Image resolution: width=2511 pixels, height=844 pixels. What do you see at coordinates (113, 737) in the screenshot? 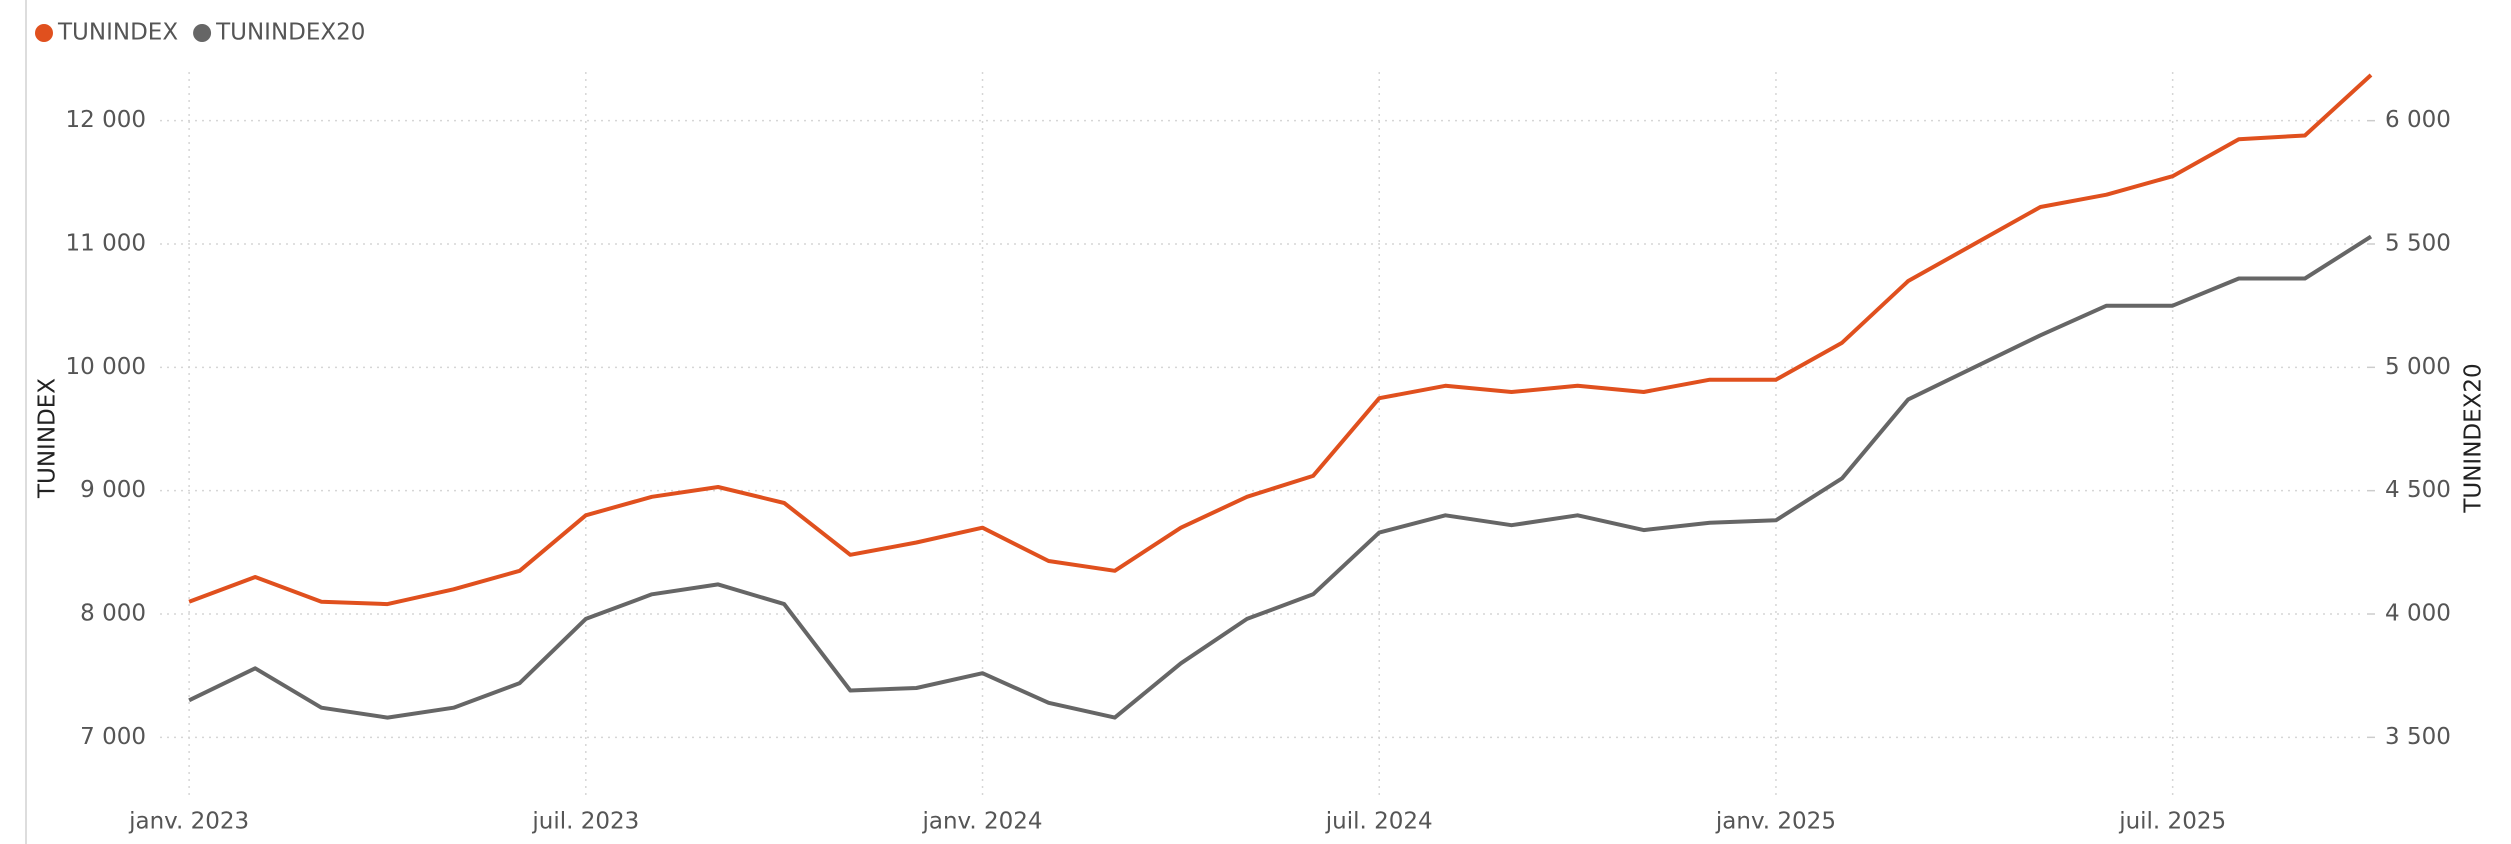
I see `y-tick-label: 7 000` at bounding box center [113, 737].